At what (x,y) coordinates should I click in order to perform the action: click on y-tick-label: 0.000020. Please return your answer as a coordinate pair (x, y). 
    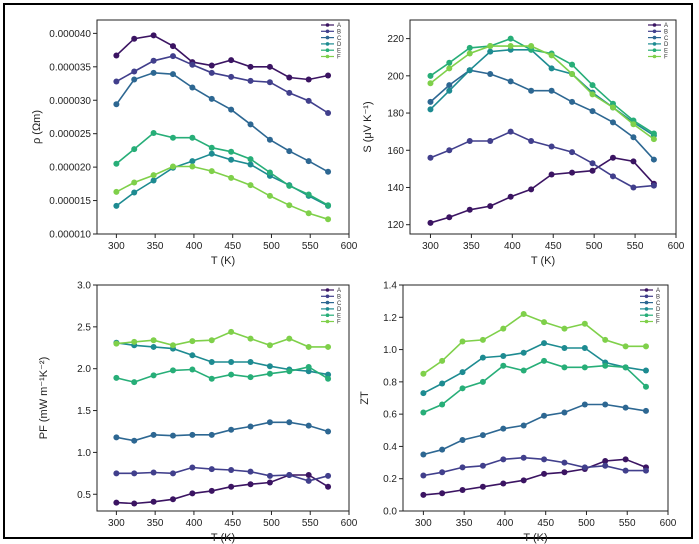
    Looking at the image, I should click on (70, 168).